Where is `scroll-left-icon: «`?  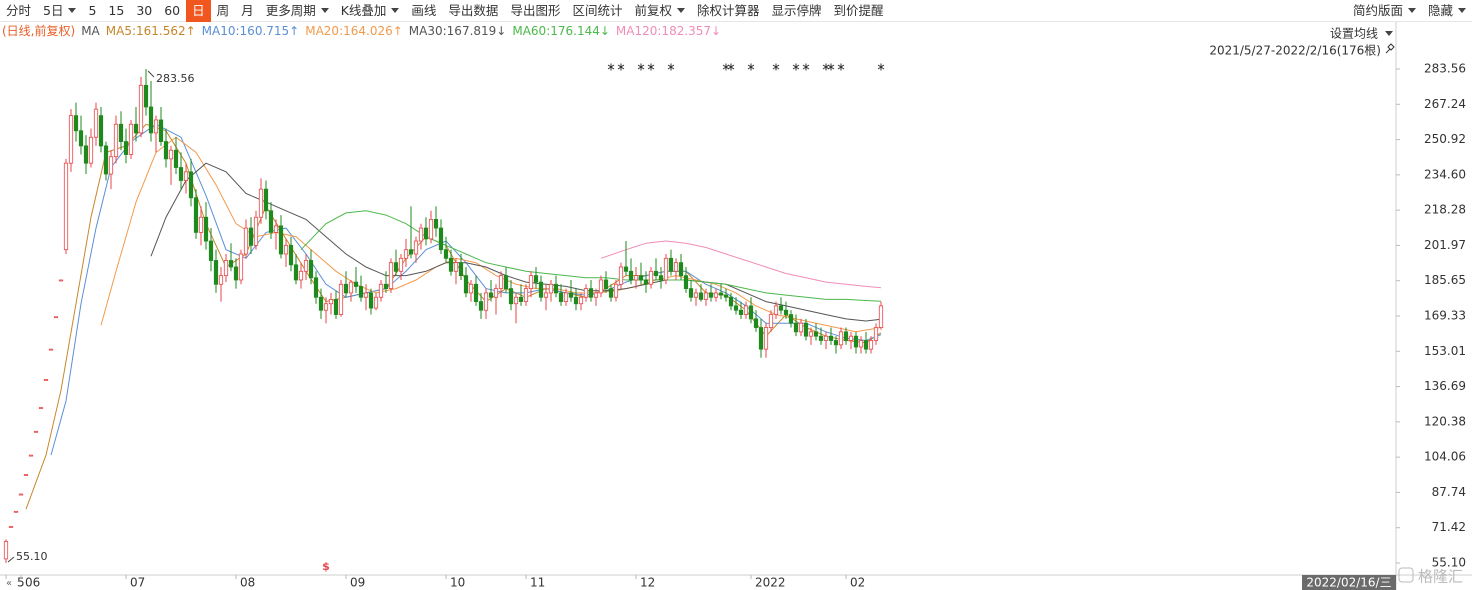 scroll-left-icon: « is located at coordinates (9, 583).